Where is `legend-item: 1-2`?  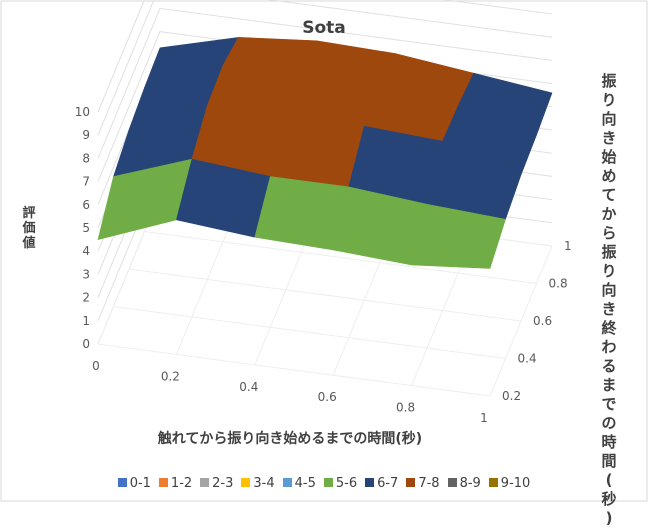 legend-item: 1-2 is located at coordinates (175, 483).